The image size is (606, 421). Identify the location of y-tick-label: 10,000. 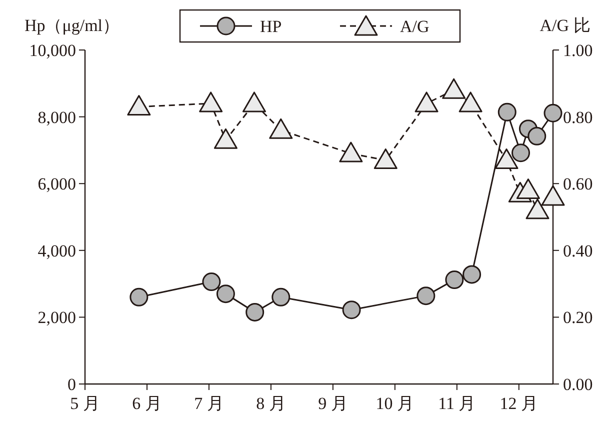
(52, 50).